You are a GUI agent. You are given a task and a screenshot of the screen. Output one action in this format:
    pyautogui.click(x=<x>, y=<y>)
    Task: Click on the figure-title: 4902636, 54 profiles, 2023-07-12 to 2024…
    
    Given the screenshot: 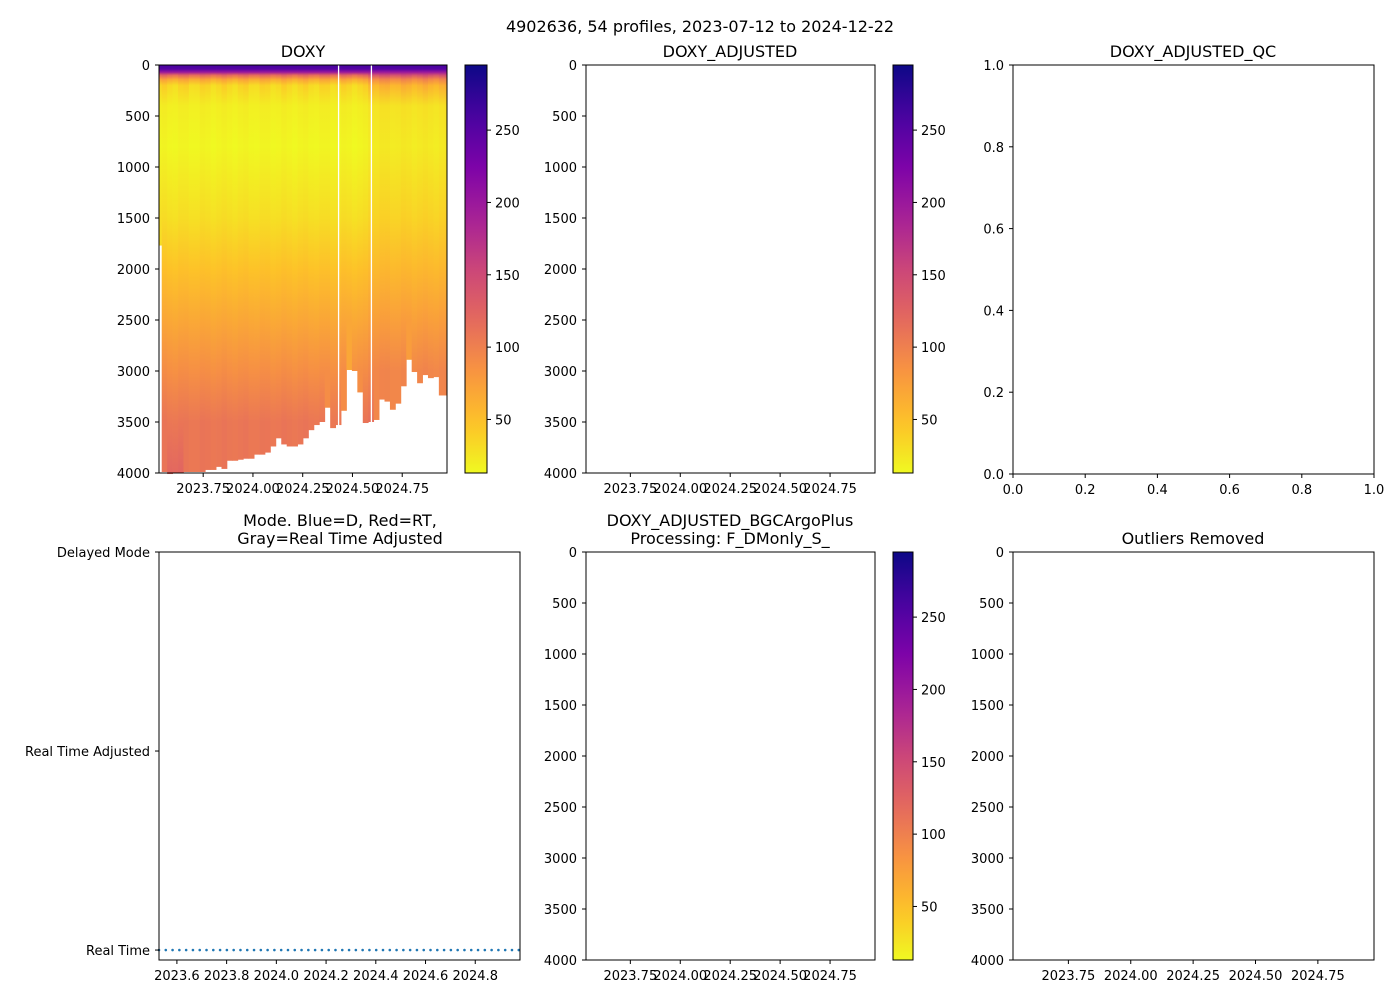 What is the action you would take?
    pyautogui.click(x=700, y=26)
    